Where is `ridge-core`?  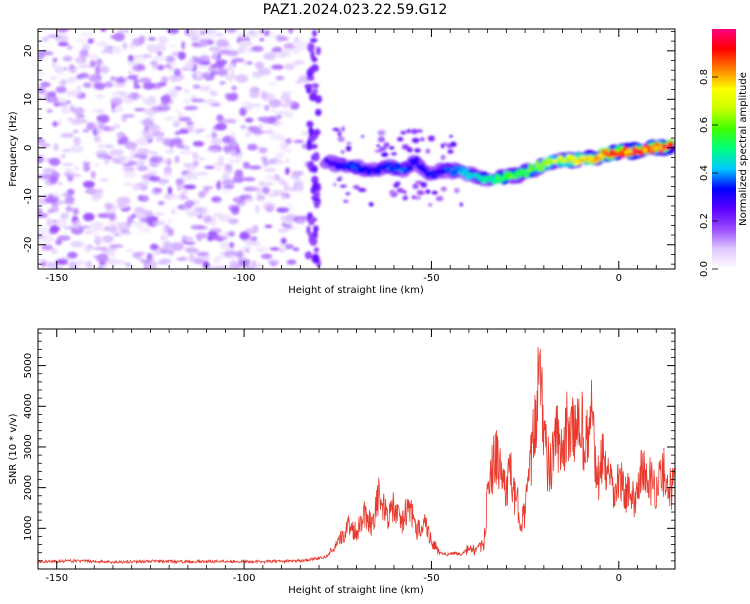
ridge-core is located at coordinates (521, 175).